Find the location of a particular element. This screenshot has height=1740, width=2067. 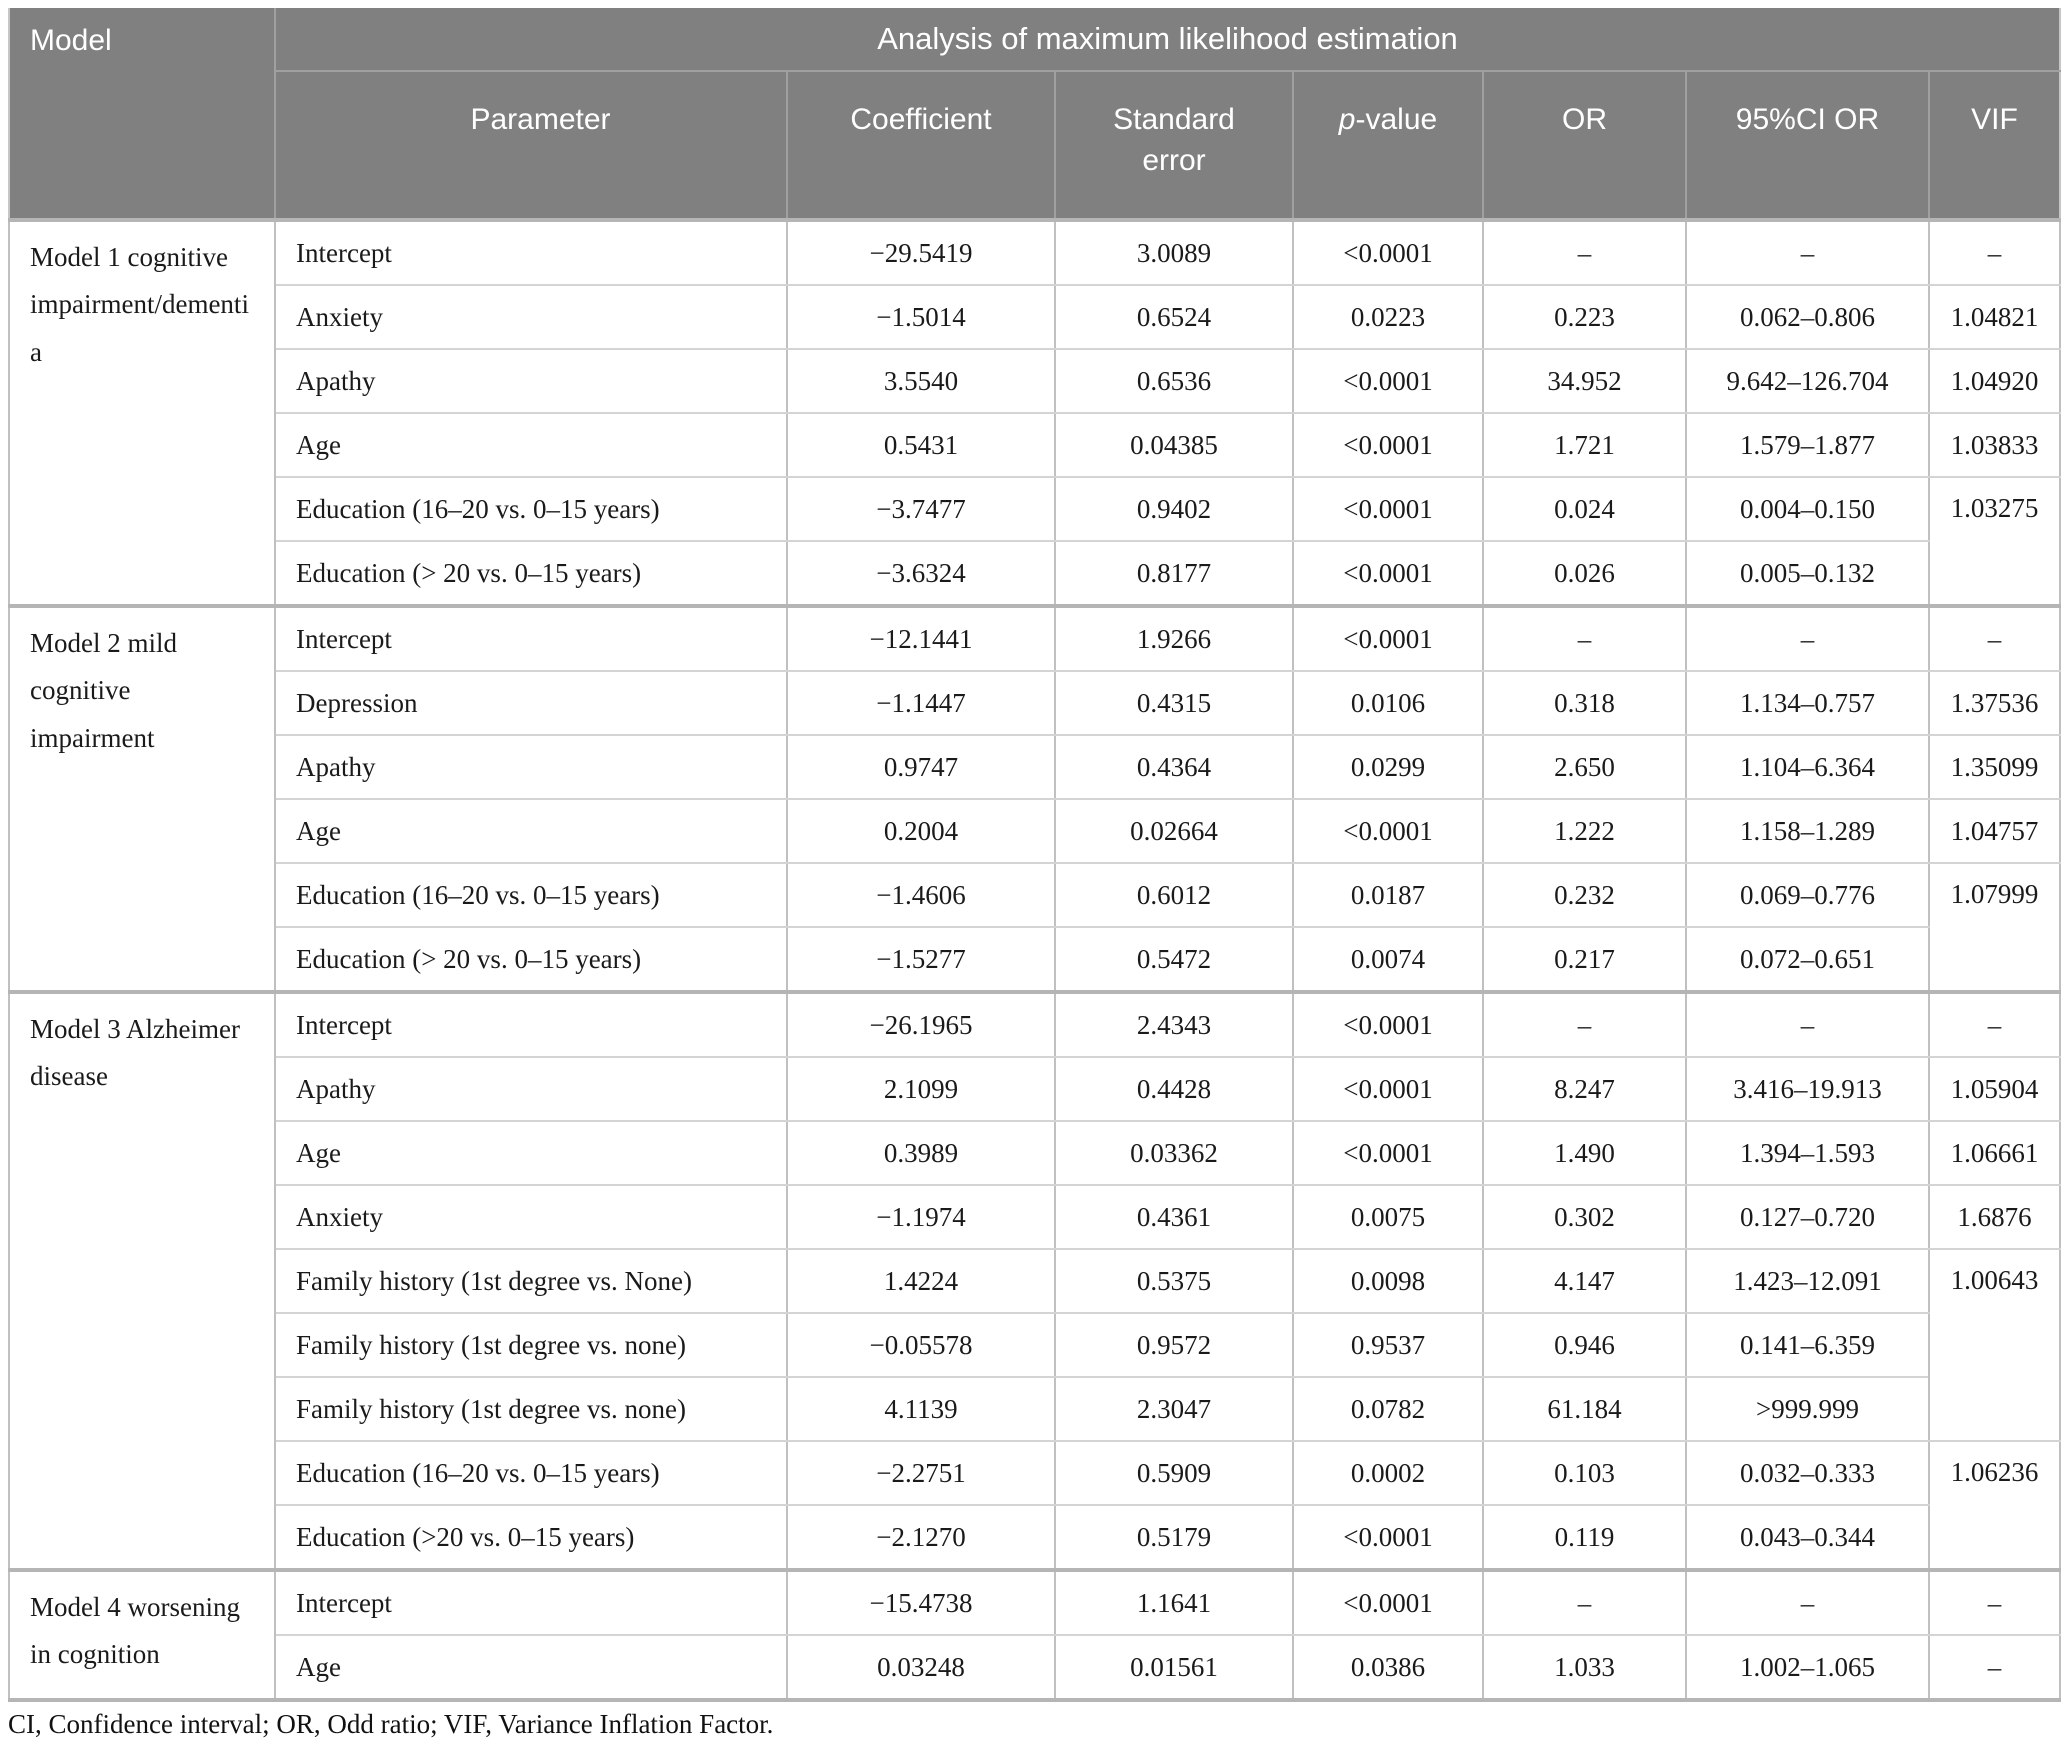

ci-or-cell: 0.004–0.150 is located at coordinates (1807, 509).